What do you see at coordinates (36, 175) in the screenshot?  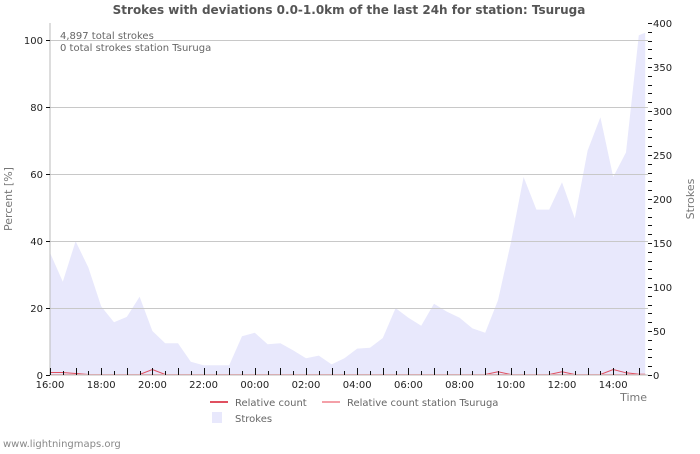 I see `y-left-tick-label: 60` at bounding box center [36, 175].